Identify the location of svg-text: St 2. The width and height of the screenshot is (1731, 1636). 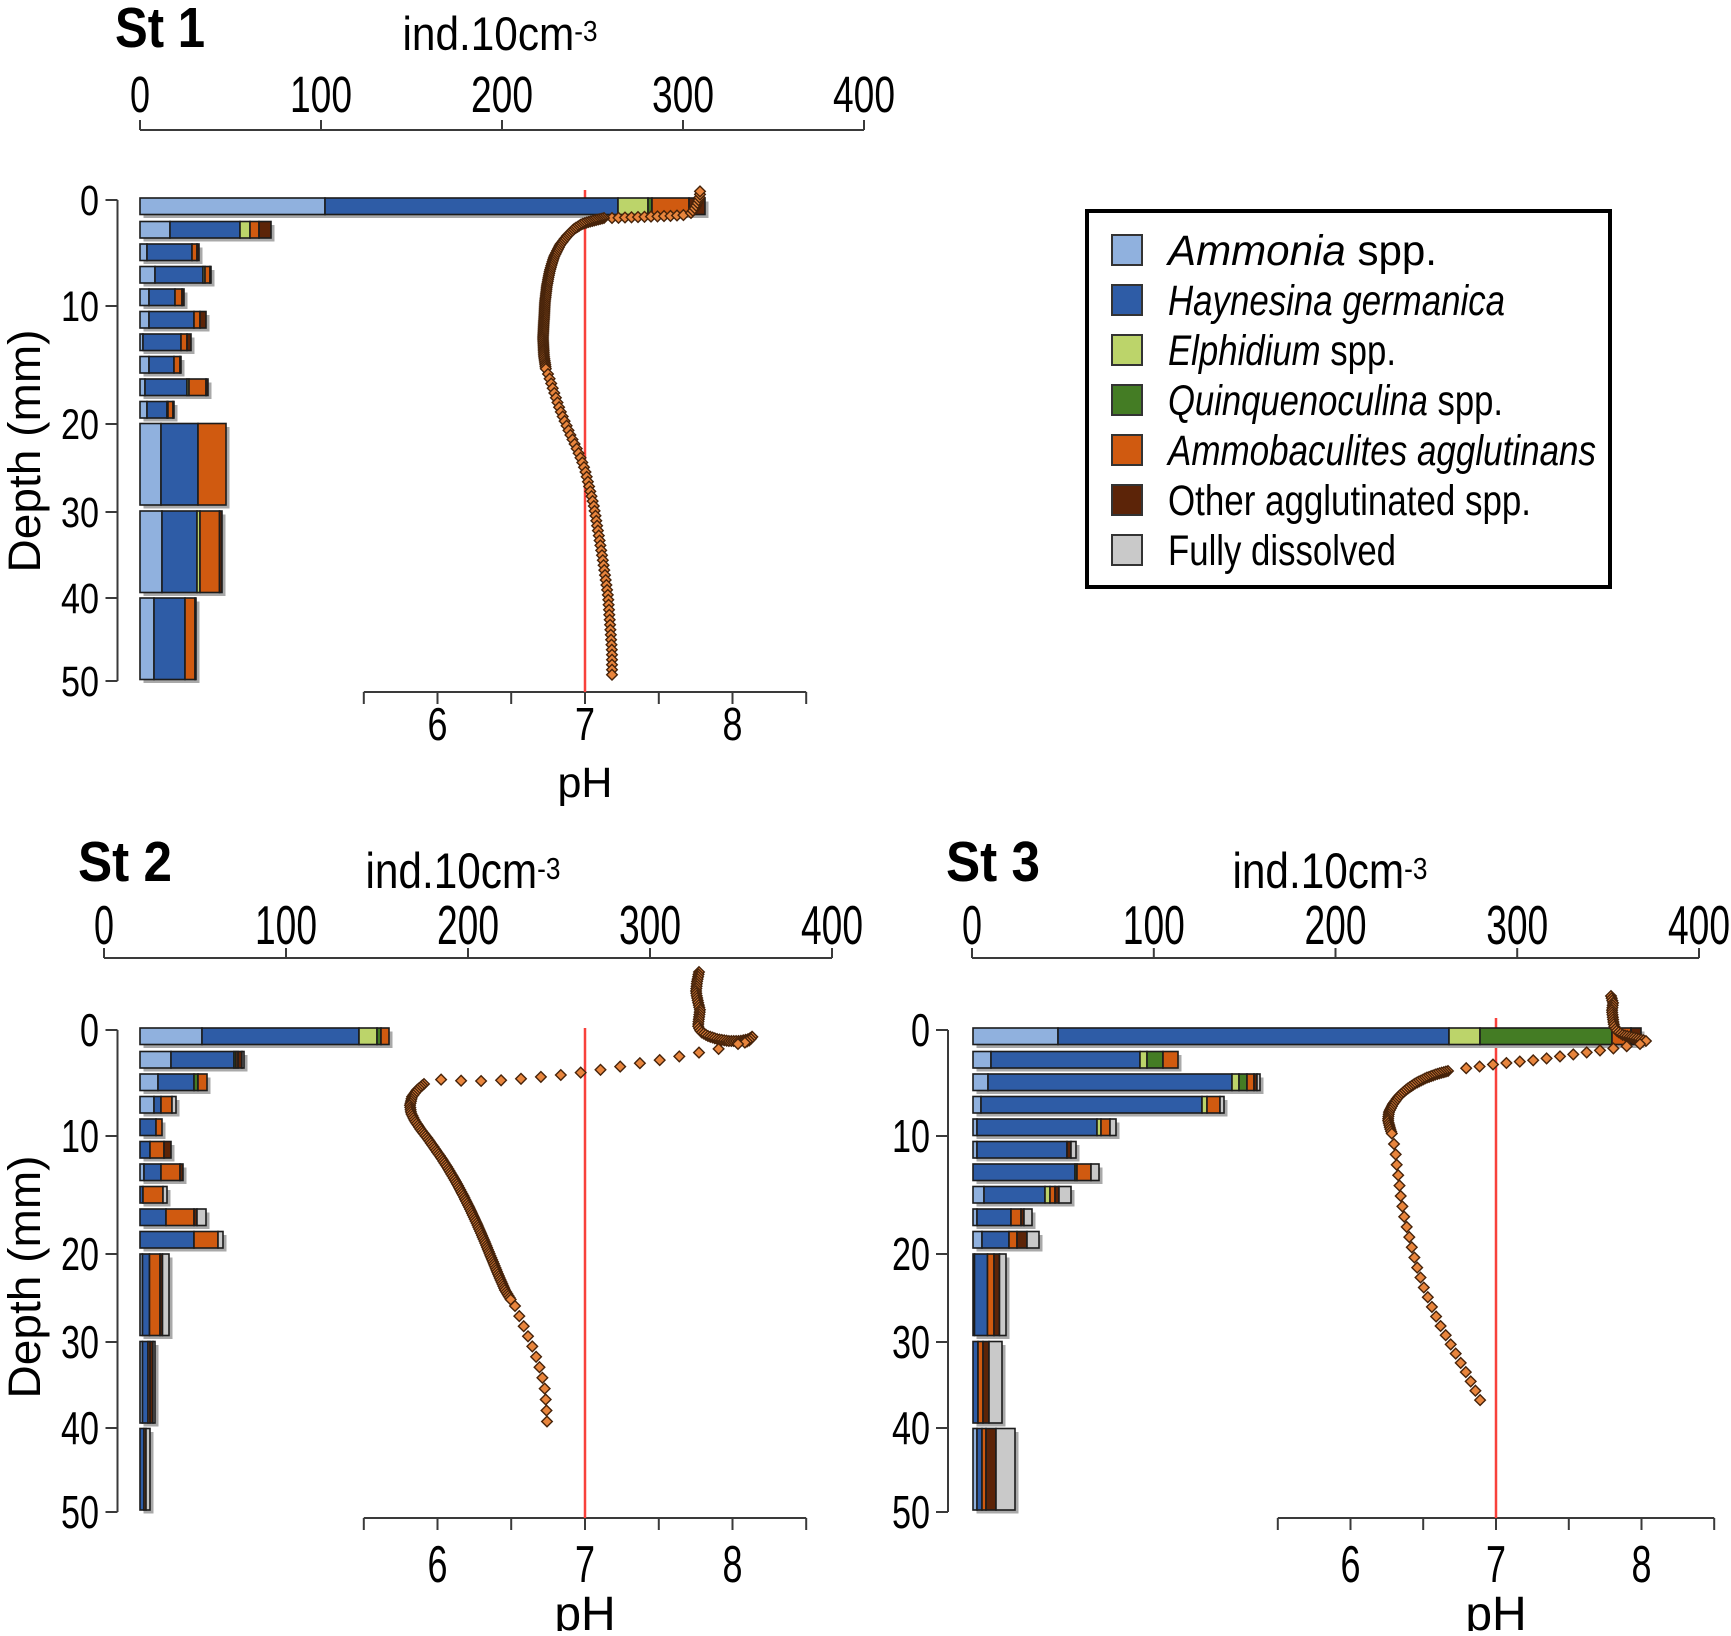
(125, 862).